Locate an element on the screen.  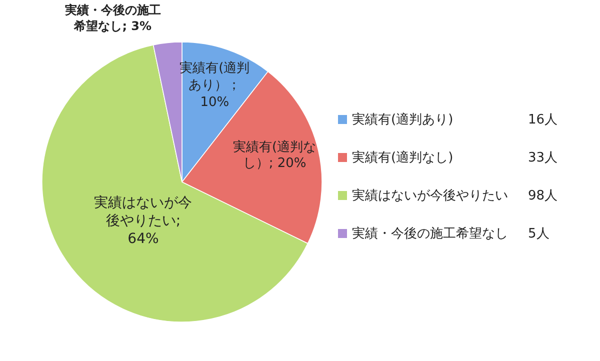
text: 実績・今後の施工希望なし; 3% is located at coordinates (113, 18).